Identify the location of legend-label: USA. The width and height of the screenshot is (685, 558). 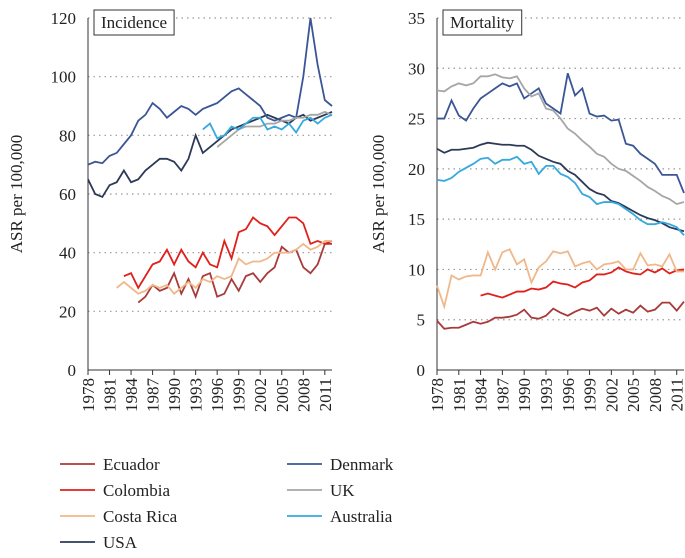
(120, 542).